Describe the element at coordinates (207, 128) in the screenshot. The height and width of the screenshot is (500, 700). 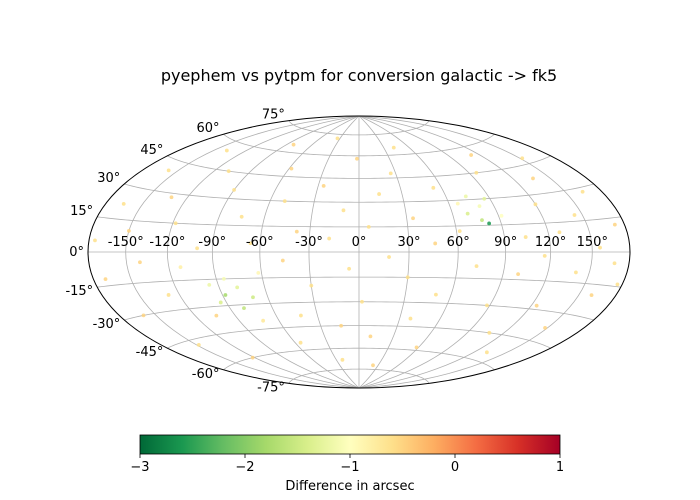
I see `y-tick-label: 60°` at that location.